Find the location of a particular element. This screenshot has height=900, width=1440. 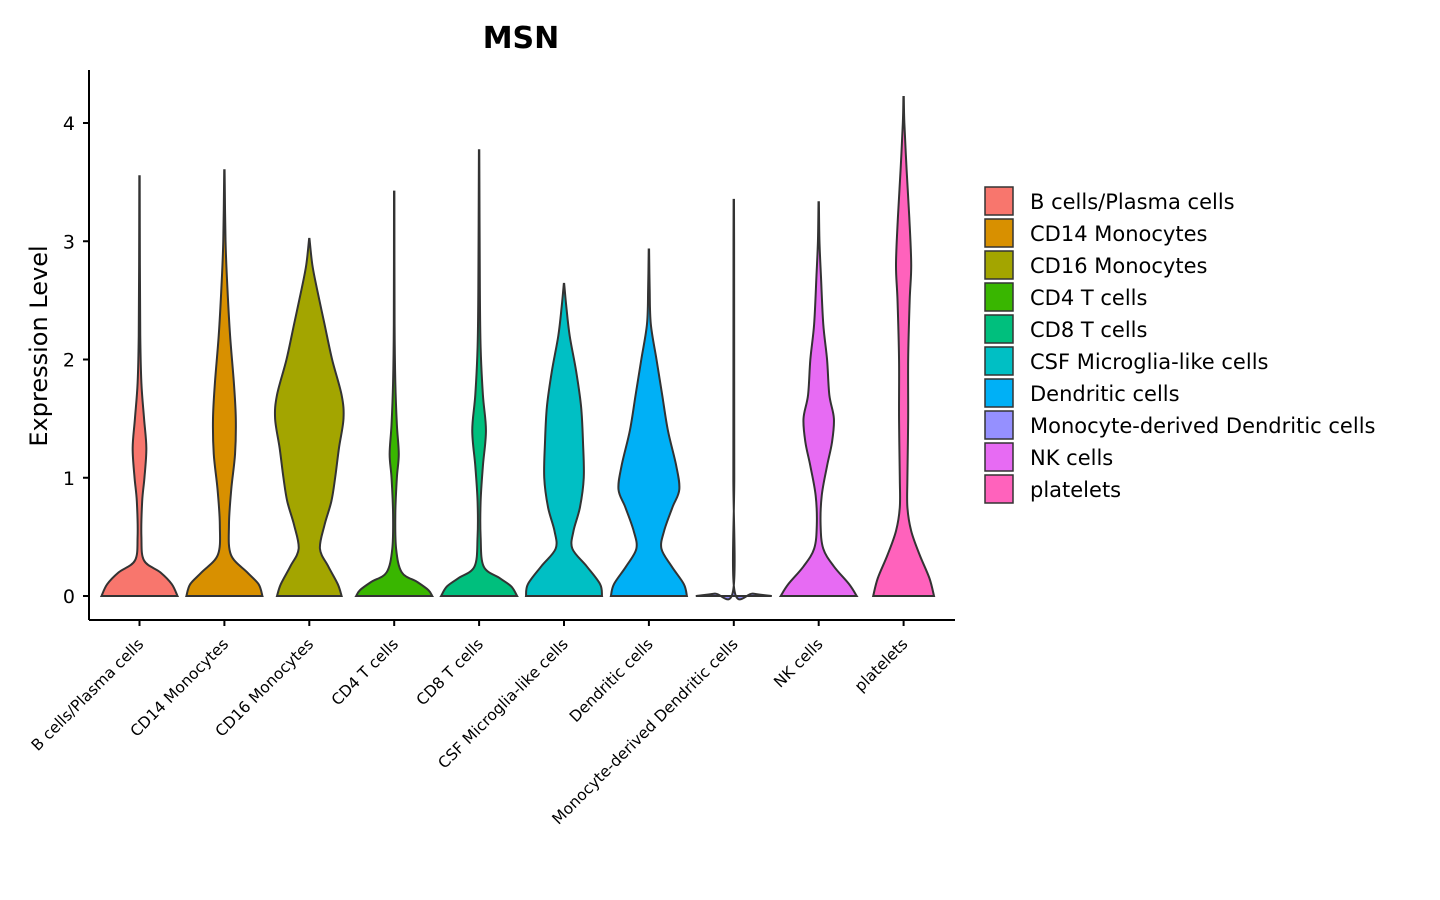

legend-label: CD14 Monocytes is located at coordinates (1118, 234).